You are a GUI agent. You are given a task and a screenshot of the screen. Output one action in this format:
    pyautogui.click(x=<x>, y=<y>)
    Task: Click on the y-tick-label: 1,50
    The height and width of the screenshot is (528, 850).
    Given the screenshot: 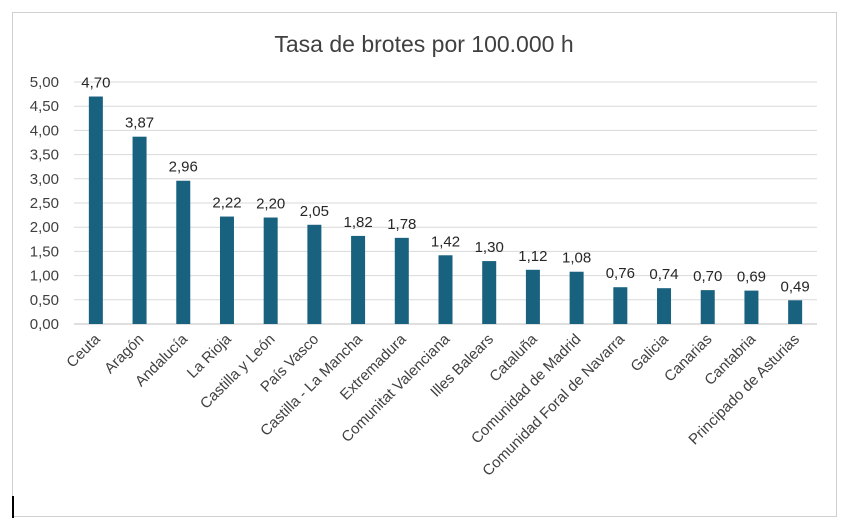 What is the action you would take?
    pyautogui.click(x=44, y=251)
    